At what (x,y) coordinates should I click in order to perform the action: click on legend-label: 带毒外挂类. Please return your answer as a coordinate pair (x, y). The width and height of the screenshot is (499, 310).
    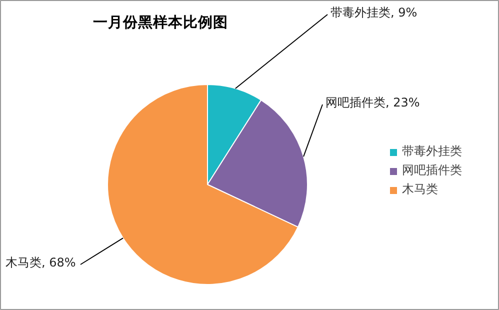
    Looking at the image, I should click on (432, 151).